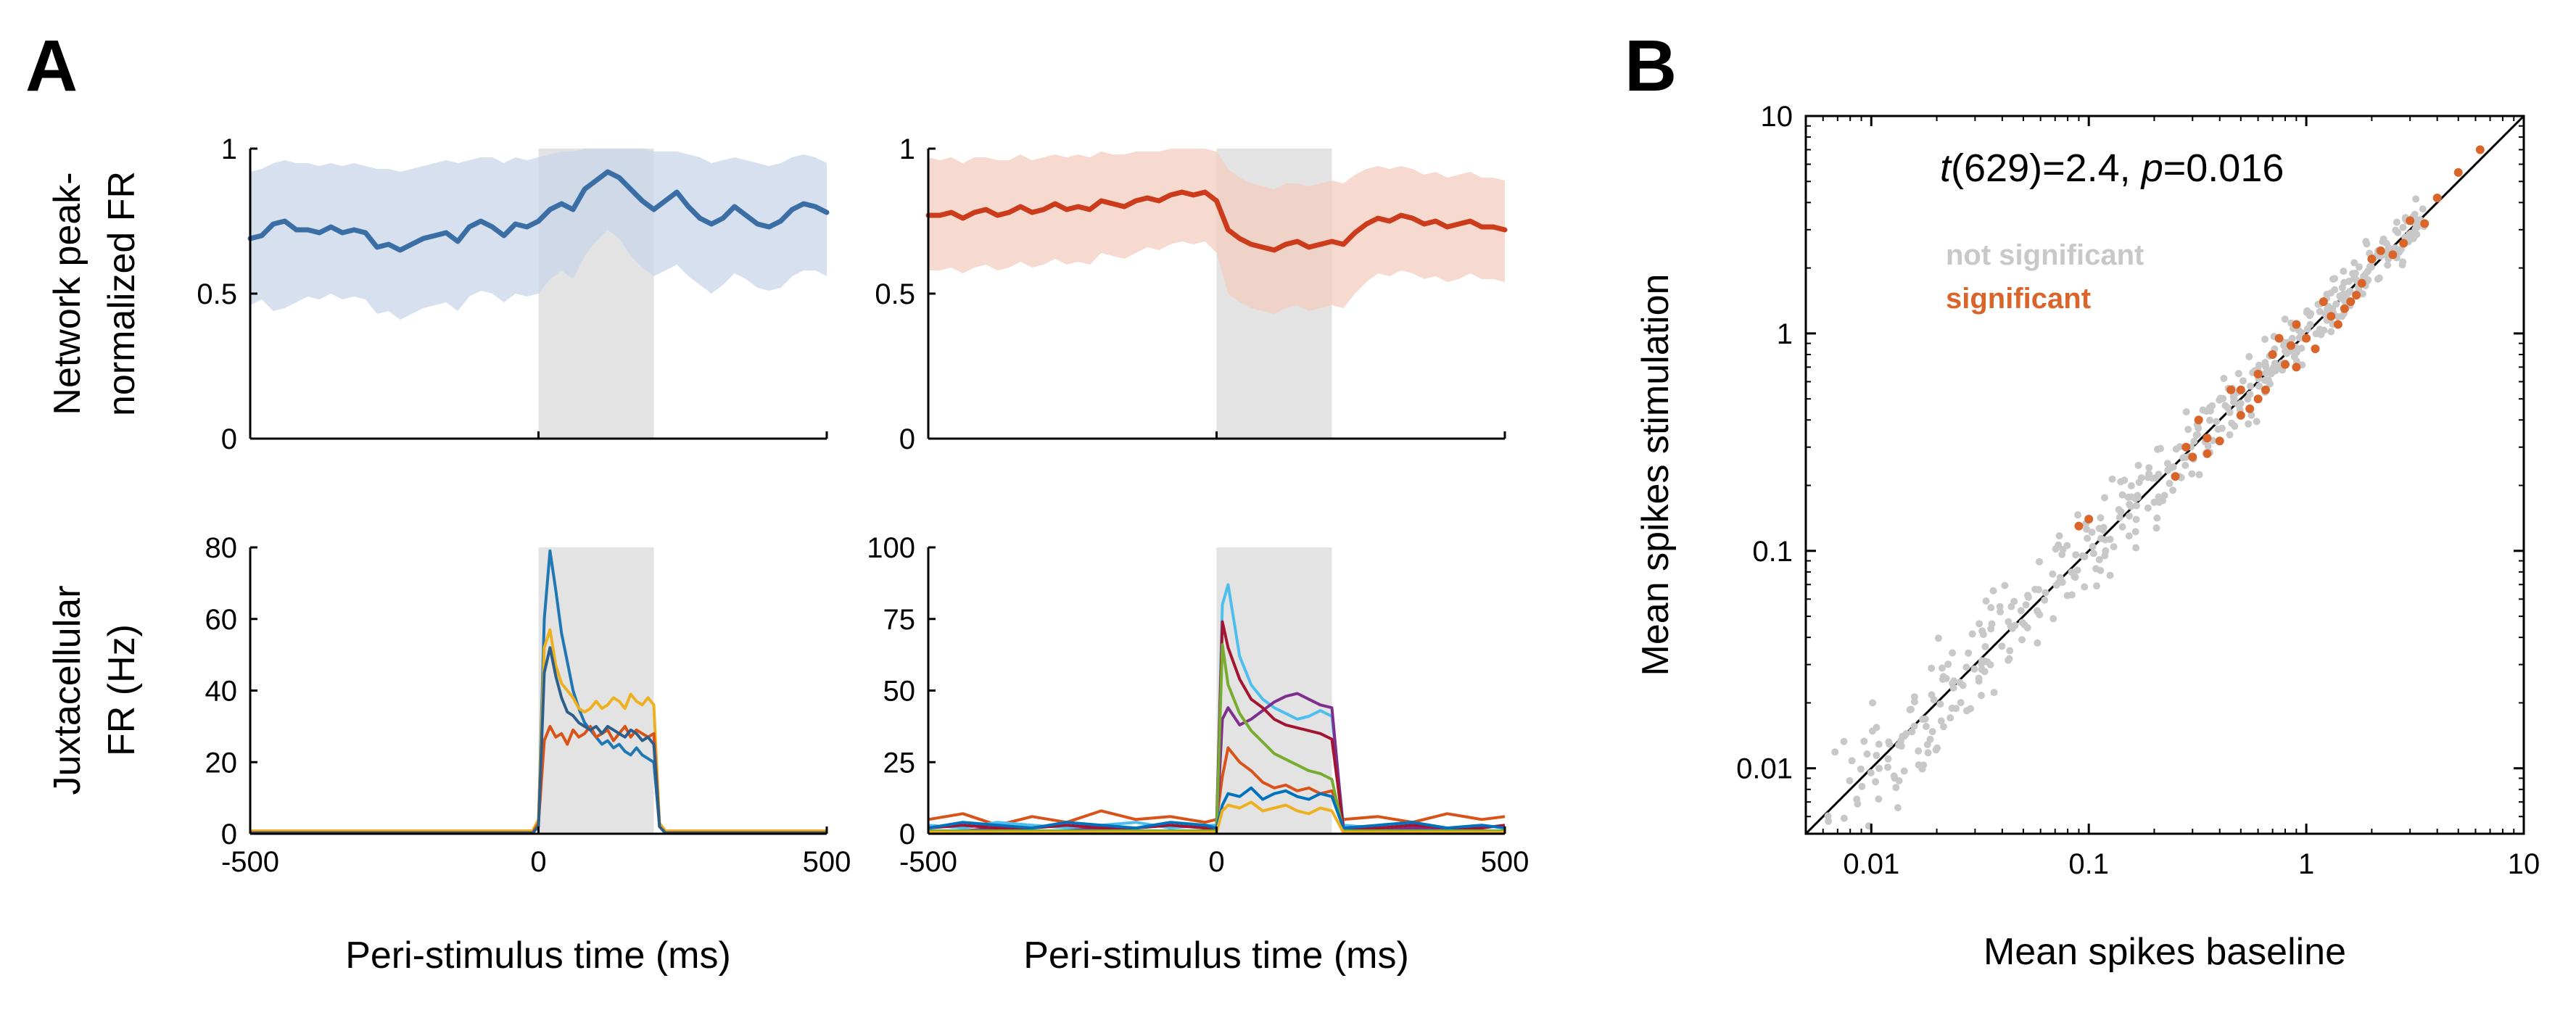 The height and width of the screenshot is (1015, 2576). What do you see at coordinates (900, 692) in the screenshot?
I see `y-tick-label: 50` at bounding box center [900, 692].